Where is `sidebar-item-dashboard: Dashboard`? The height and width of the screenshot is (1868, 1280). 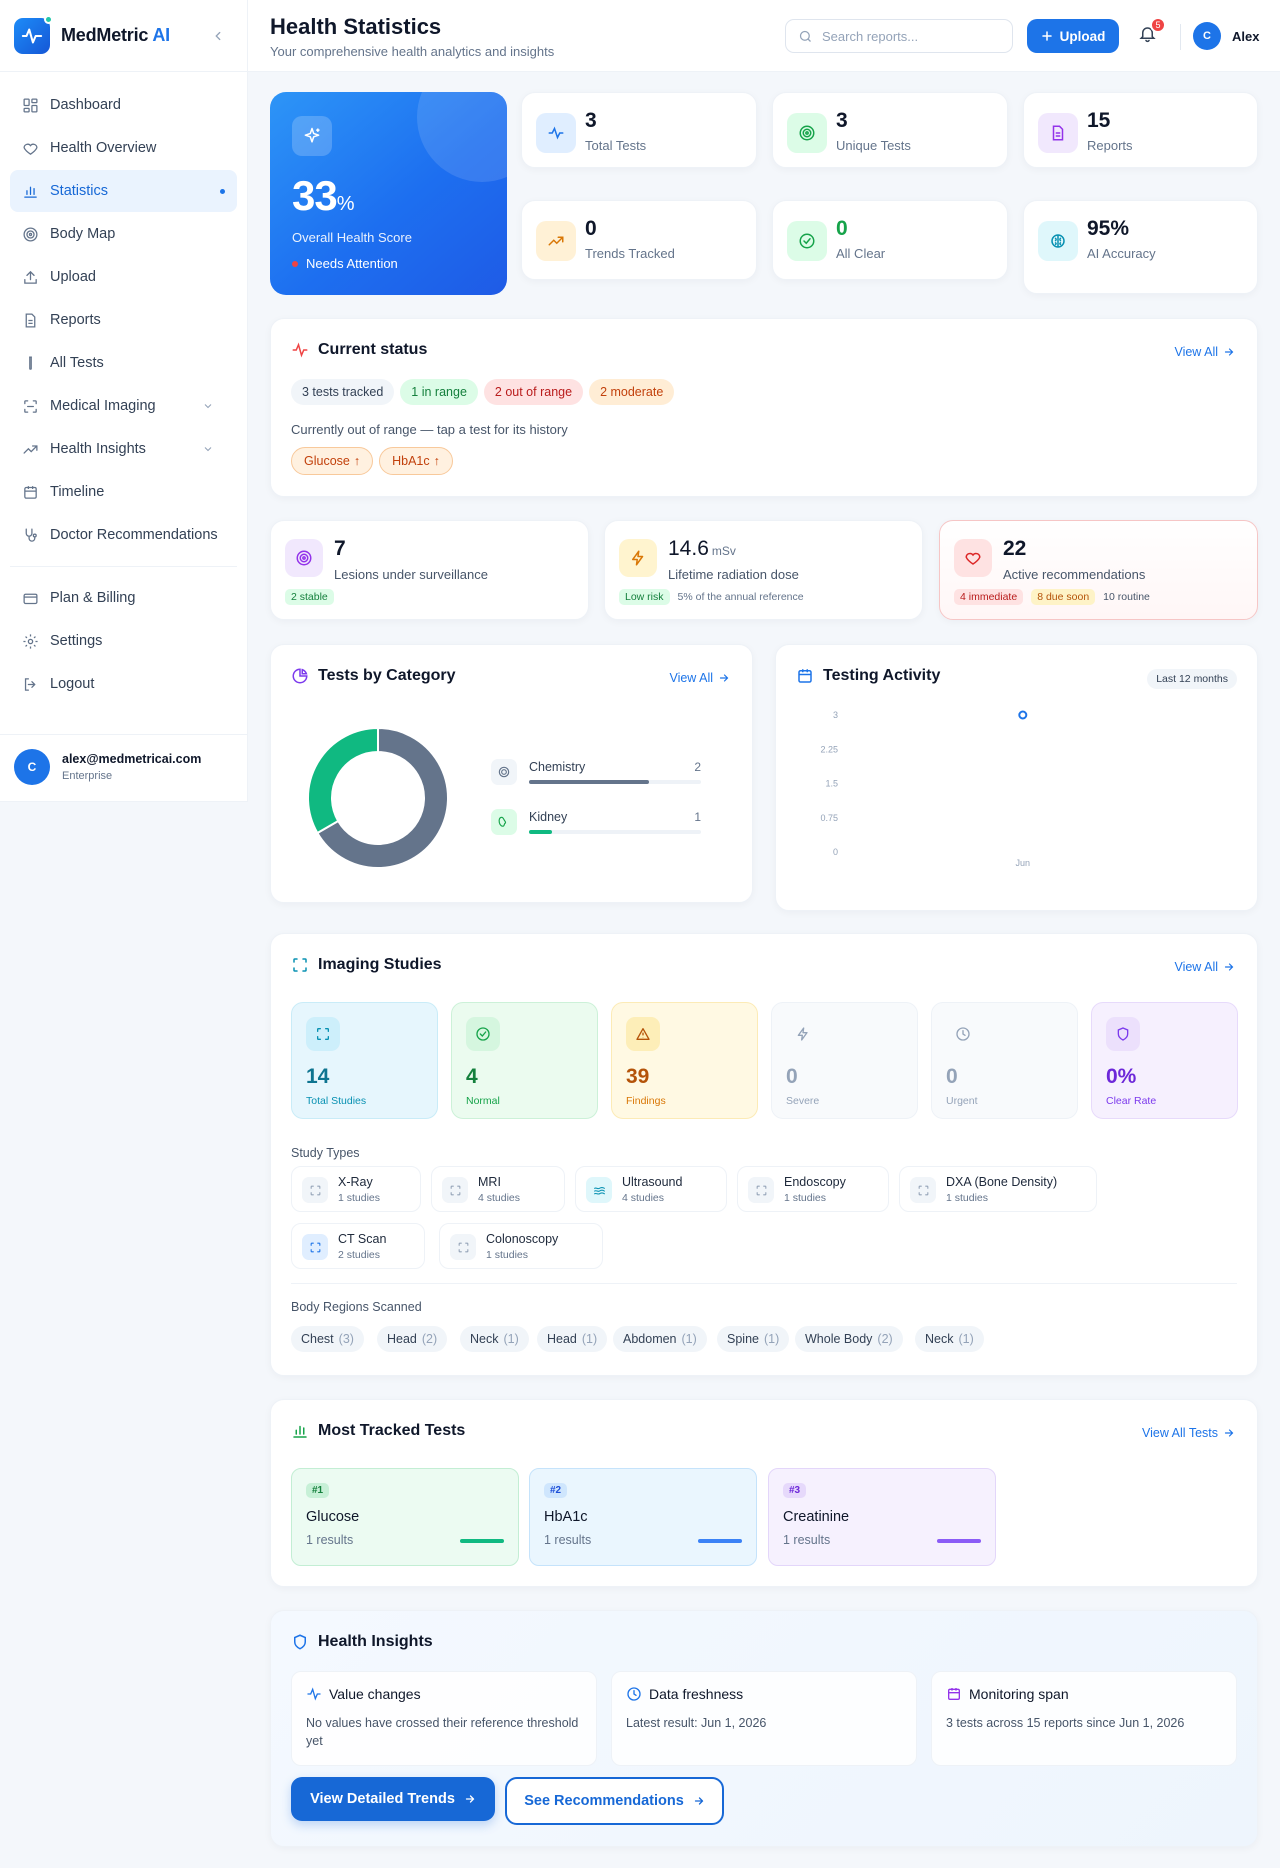
sidebar-item-dashboard: Dashboard is located at coordinates (123, 105).